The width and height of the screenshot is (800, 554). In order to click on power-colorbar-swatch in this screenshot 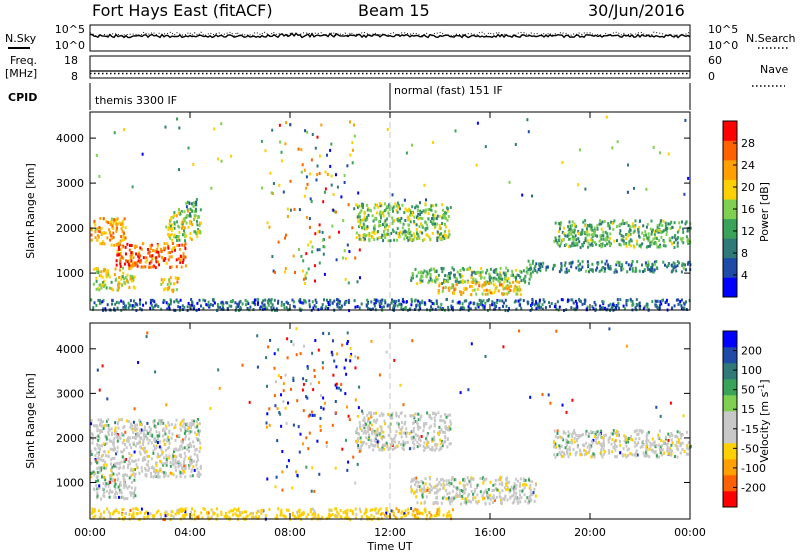, I will do `click(730, 170)`.